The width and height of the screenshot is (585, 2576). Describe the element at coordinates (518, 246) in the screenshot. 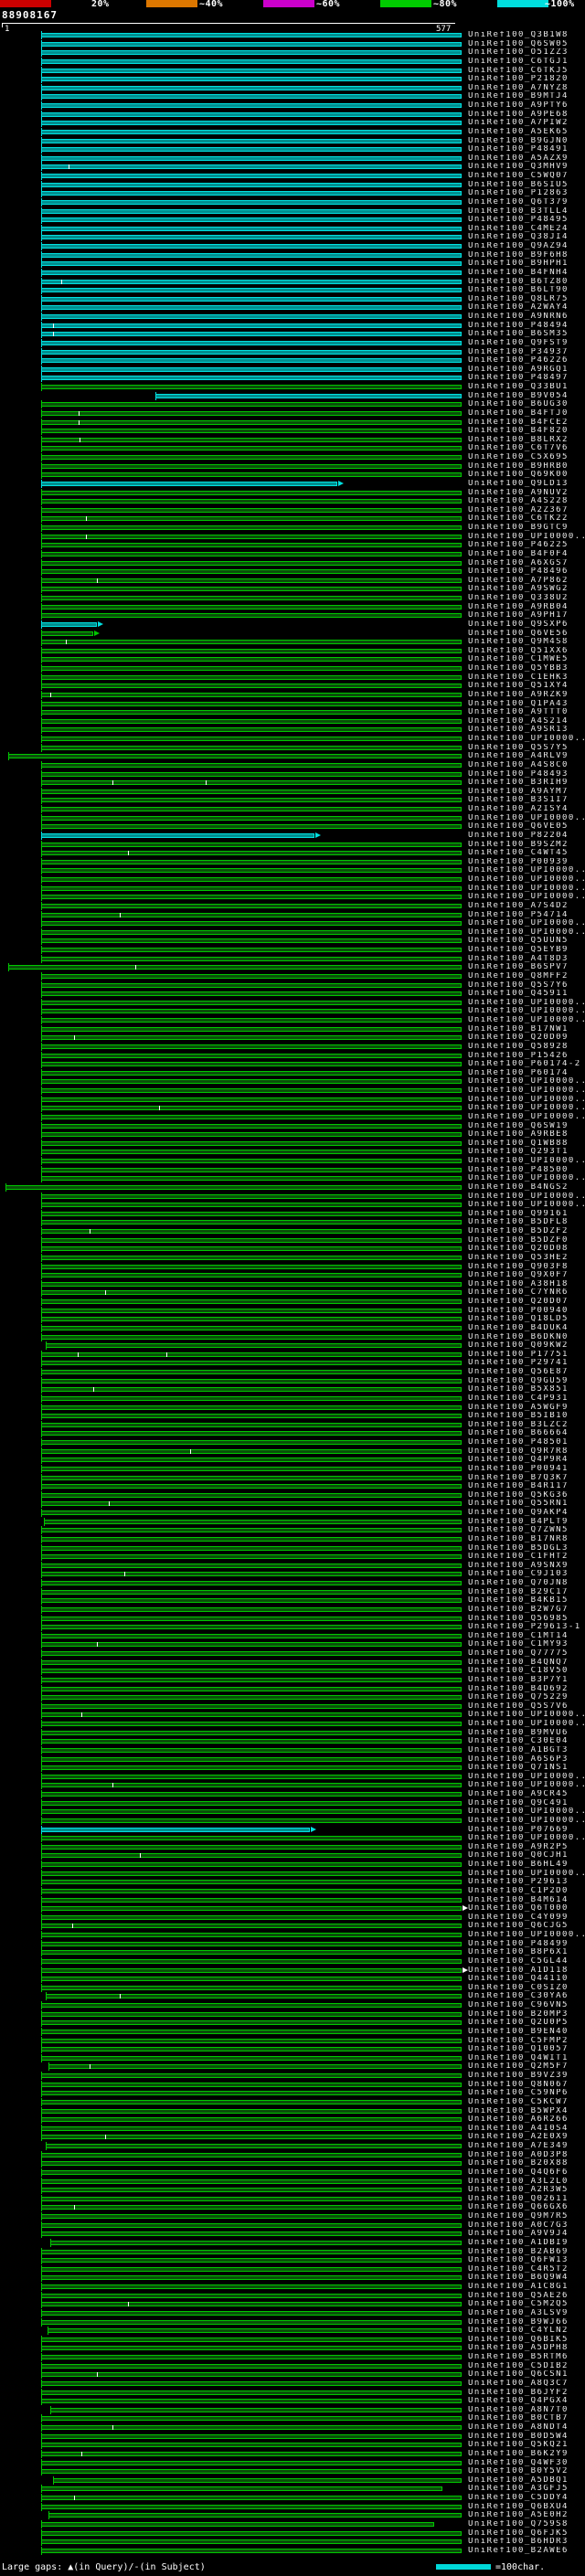

I see `hit-label: UniRef100_Q9AZ94` at that location.